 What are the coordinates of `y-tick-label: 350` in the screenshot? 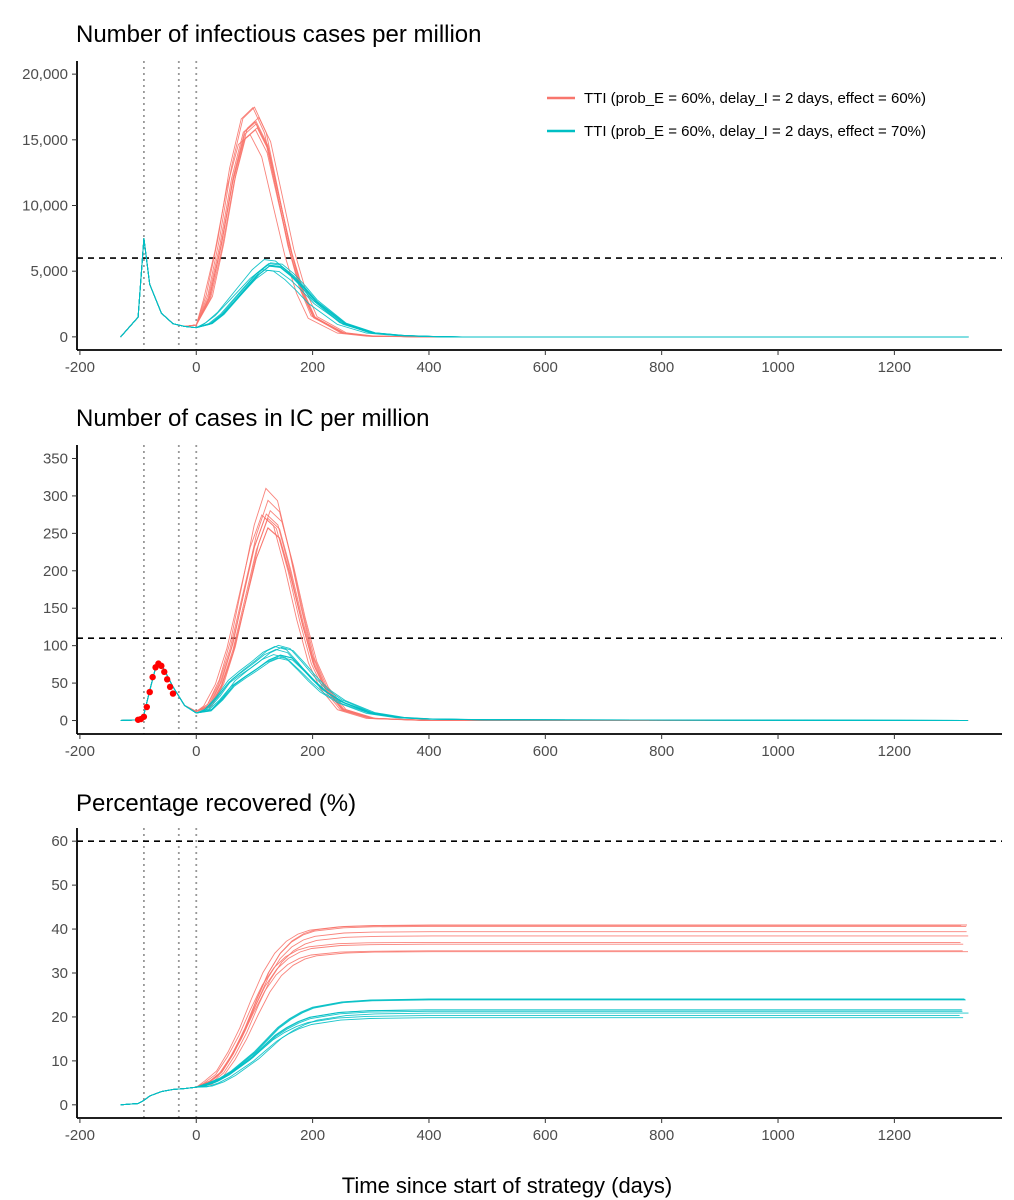 It's located at (55, 458).